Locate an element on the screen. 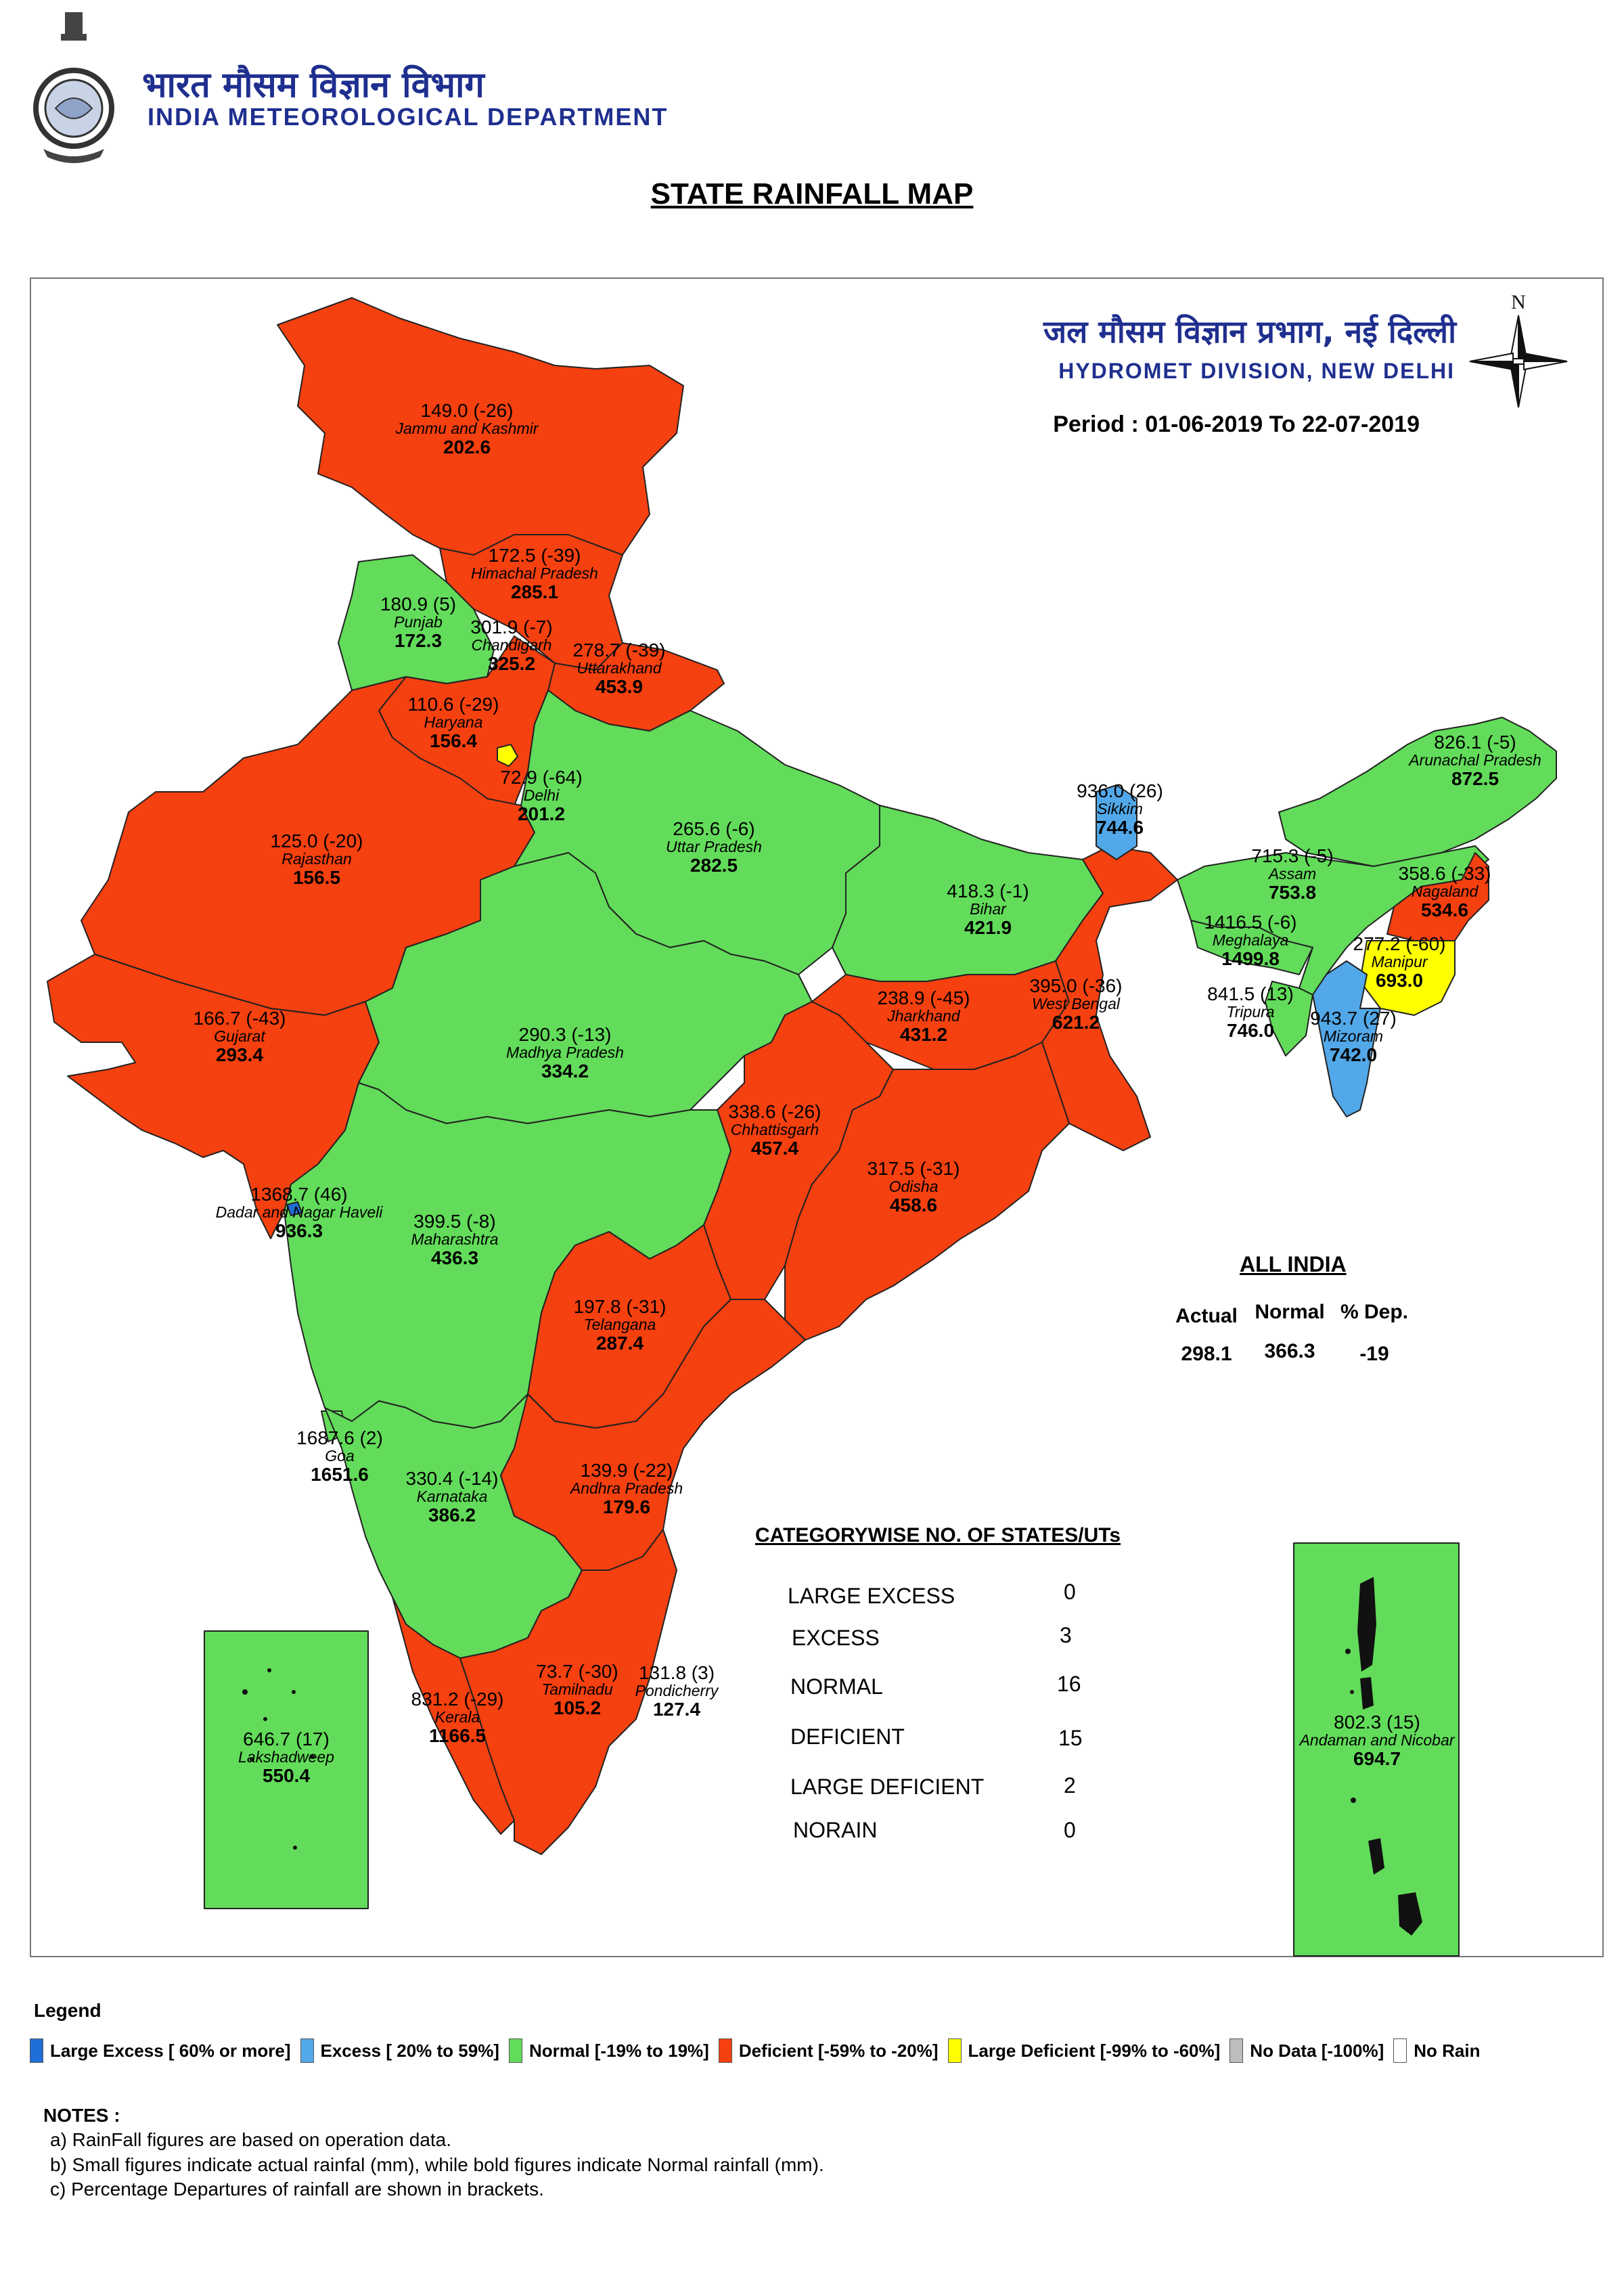  state-name: Manipur is located at coordinates (1399, 962).